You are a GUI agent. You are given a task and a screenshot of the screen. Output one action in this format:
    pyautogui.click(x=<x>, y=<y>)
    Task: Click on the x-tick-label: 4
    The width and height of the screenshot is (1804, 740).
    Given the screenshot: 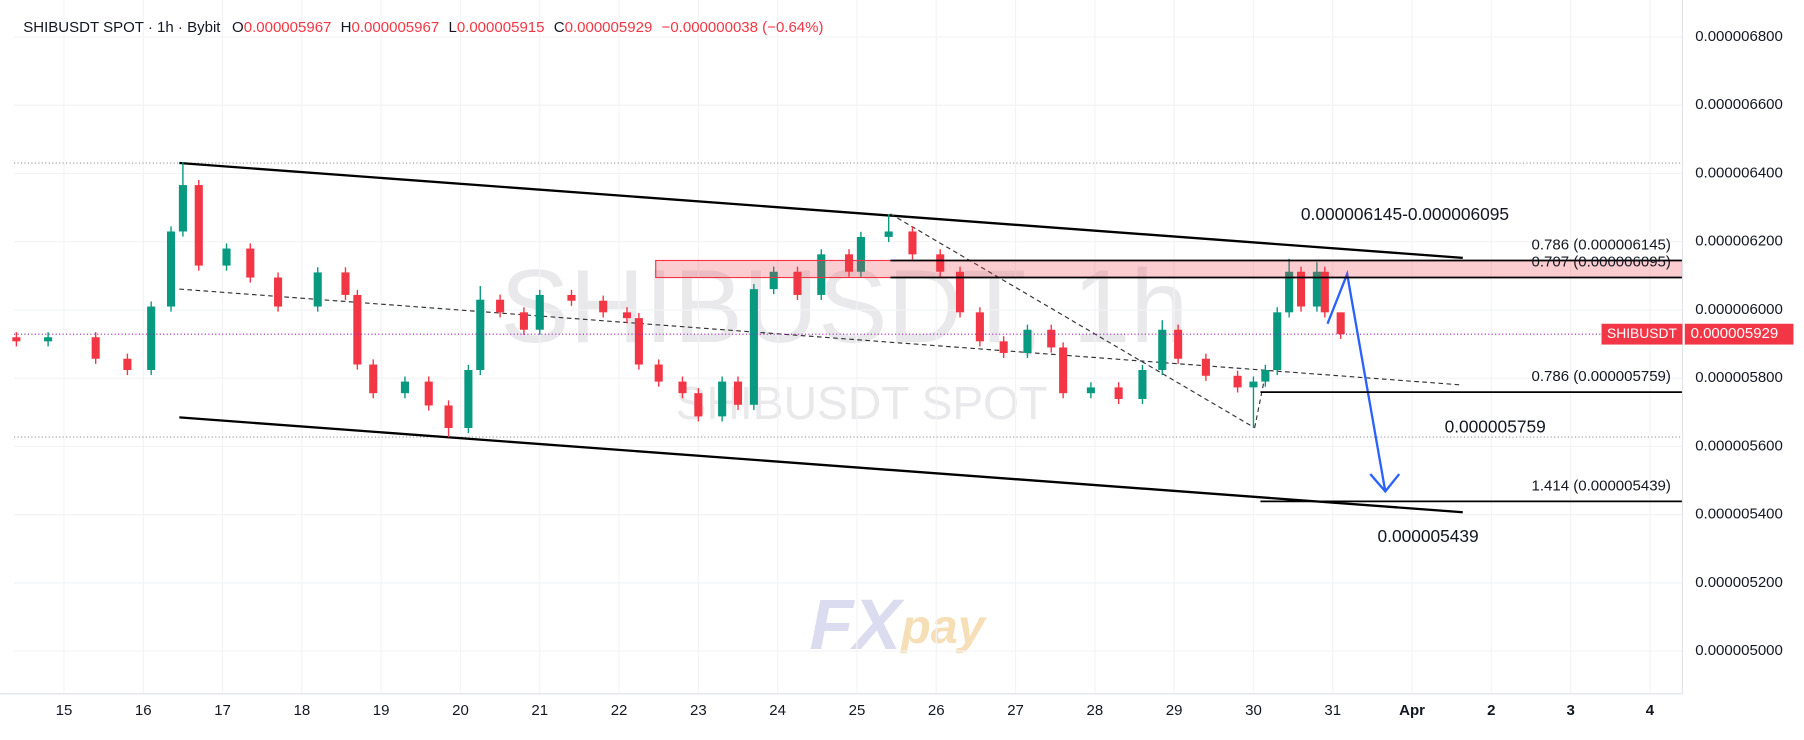 What is the action you would take?
    pyautogui.click(x=1650, y=710)
    